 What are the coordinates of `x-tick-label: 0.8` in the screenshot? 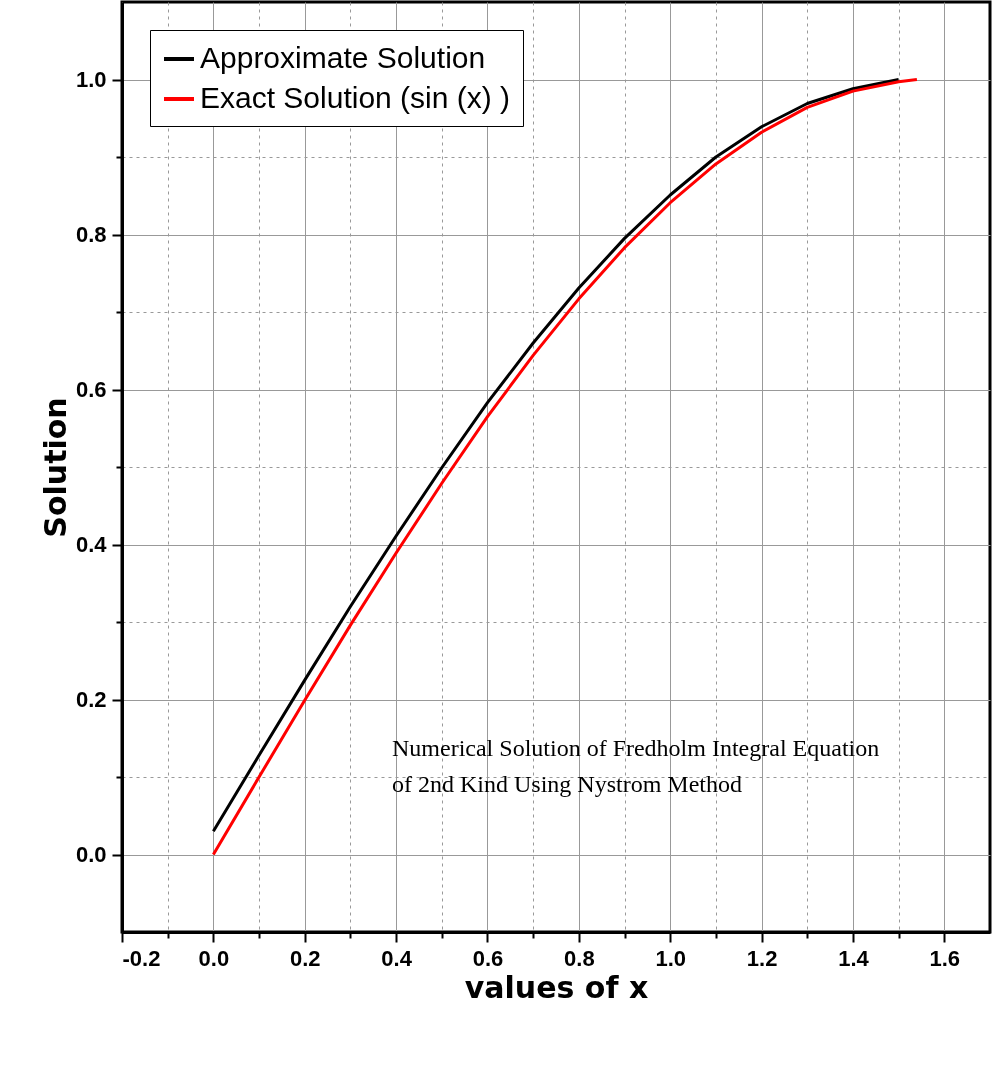 It's located at (579, 958).